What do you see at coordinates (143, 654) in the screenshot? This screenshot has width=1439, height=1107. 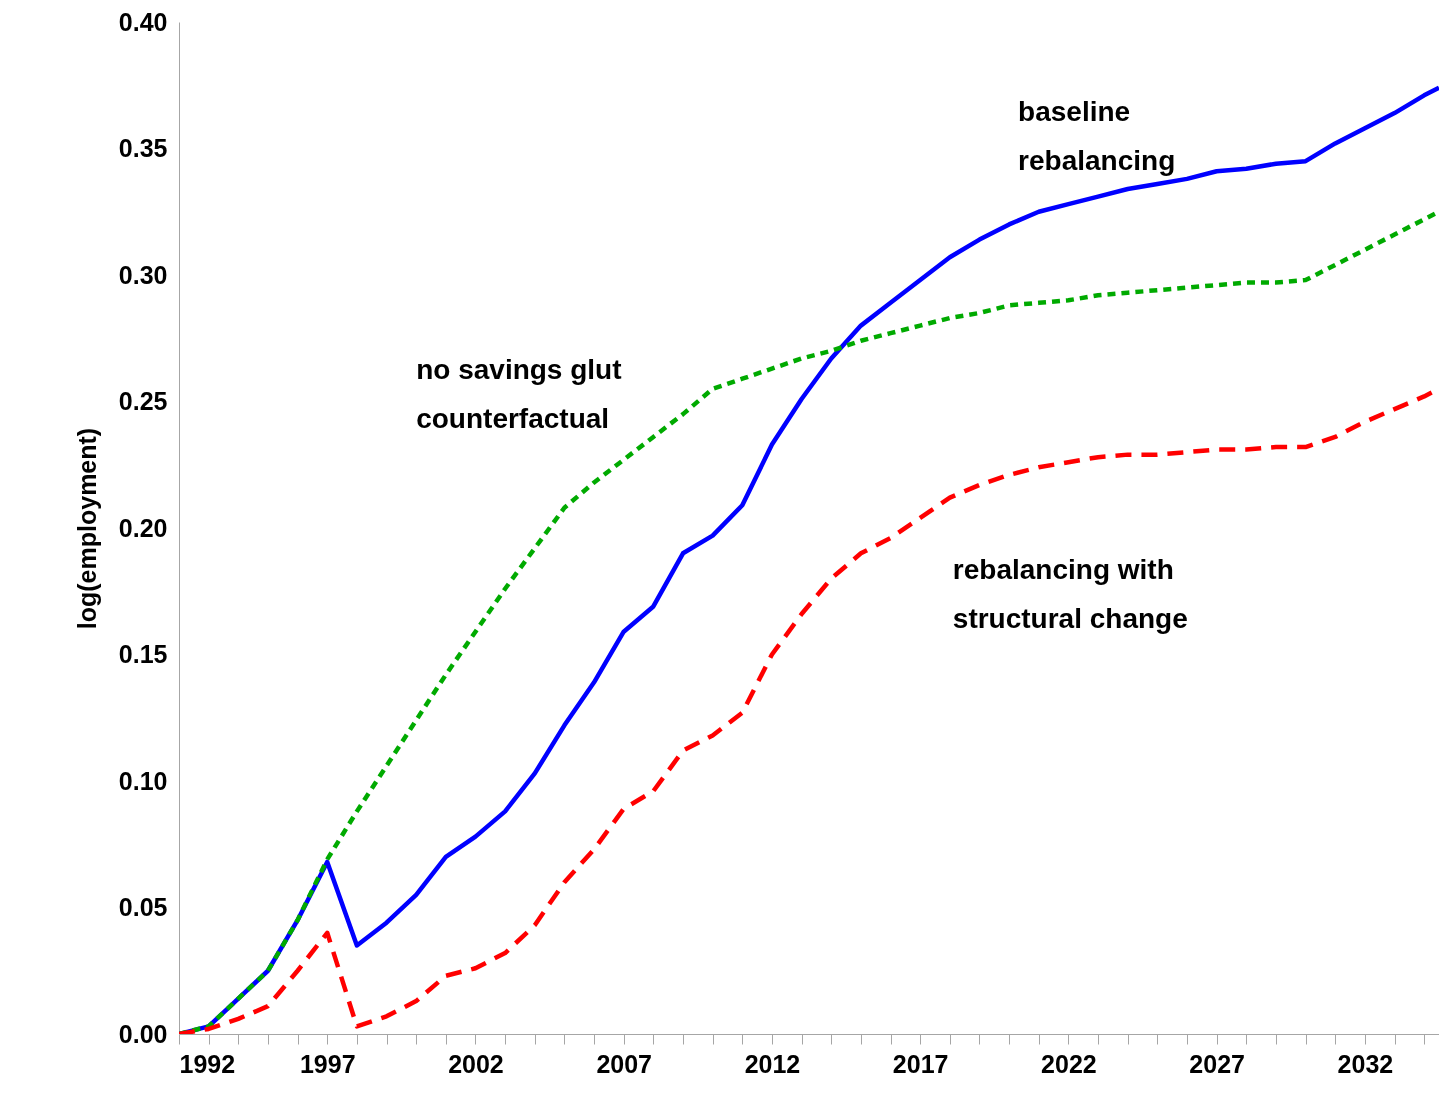 I see `y-tick-label: 0.15` at bounding box center [143, 654].